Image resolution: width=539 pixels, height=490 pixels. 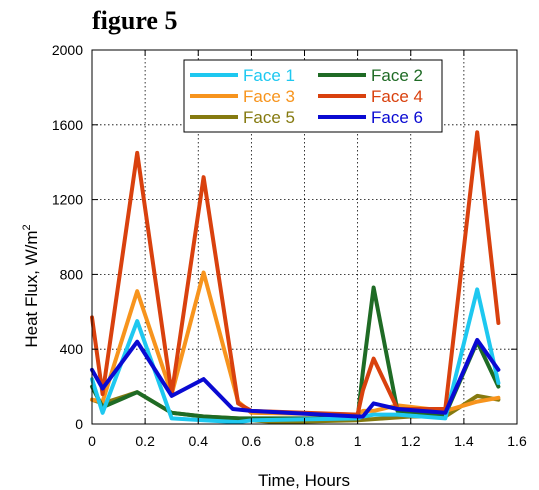 What do you see at coordinates (67, 50) in the screenshot?
I see `y-tick-label: 2000` at bounding box center [67, 50].